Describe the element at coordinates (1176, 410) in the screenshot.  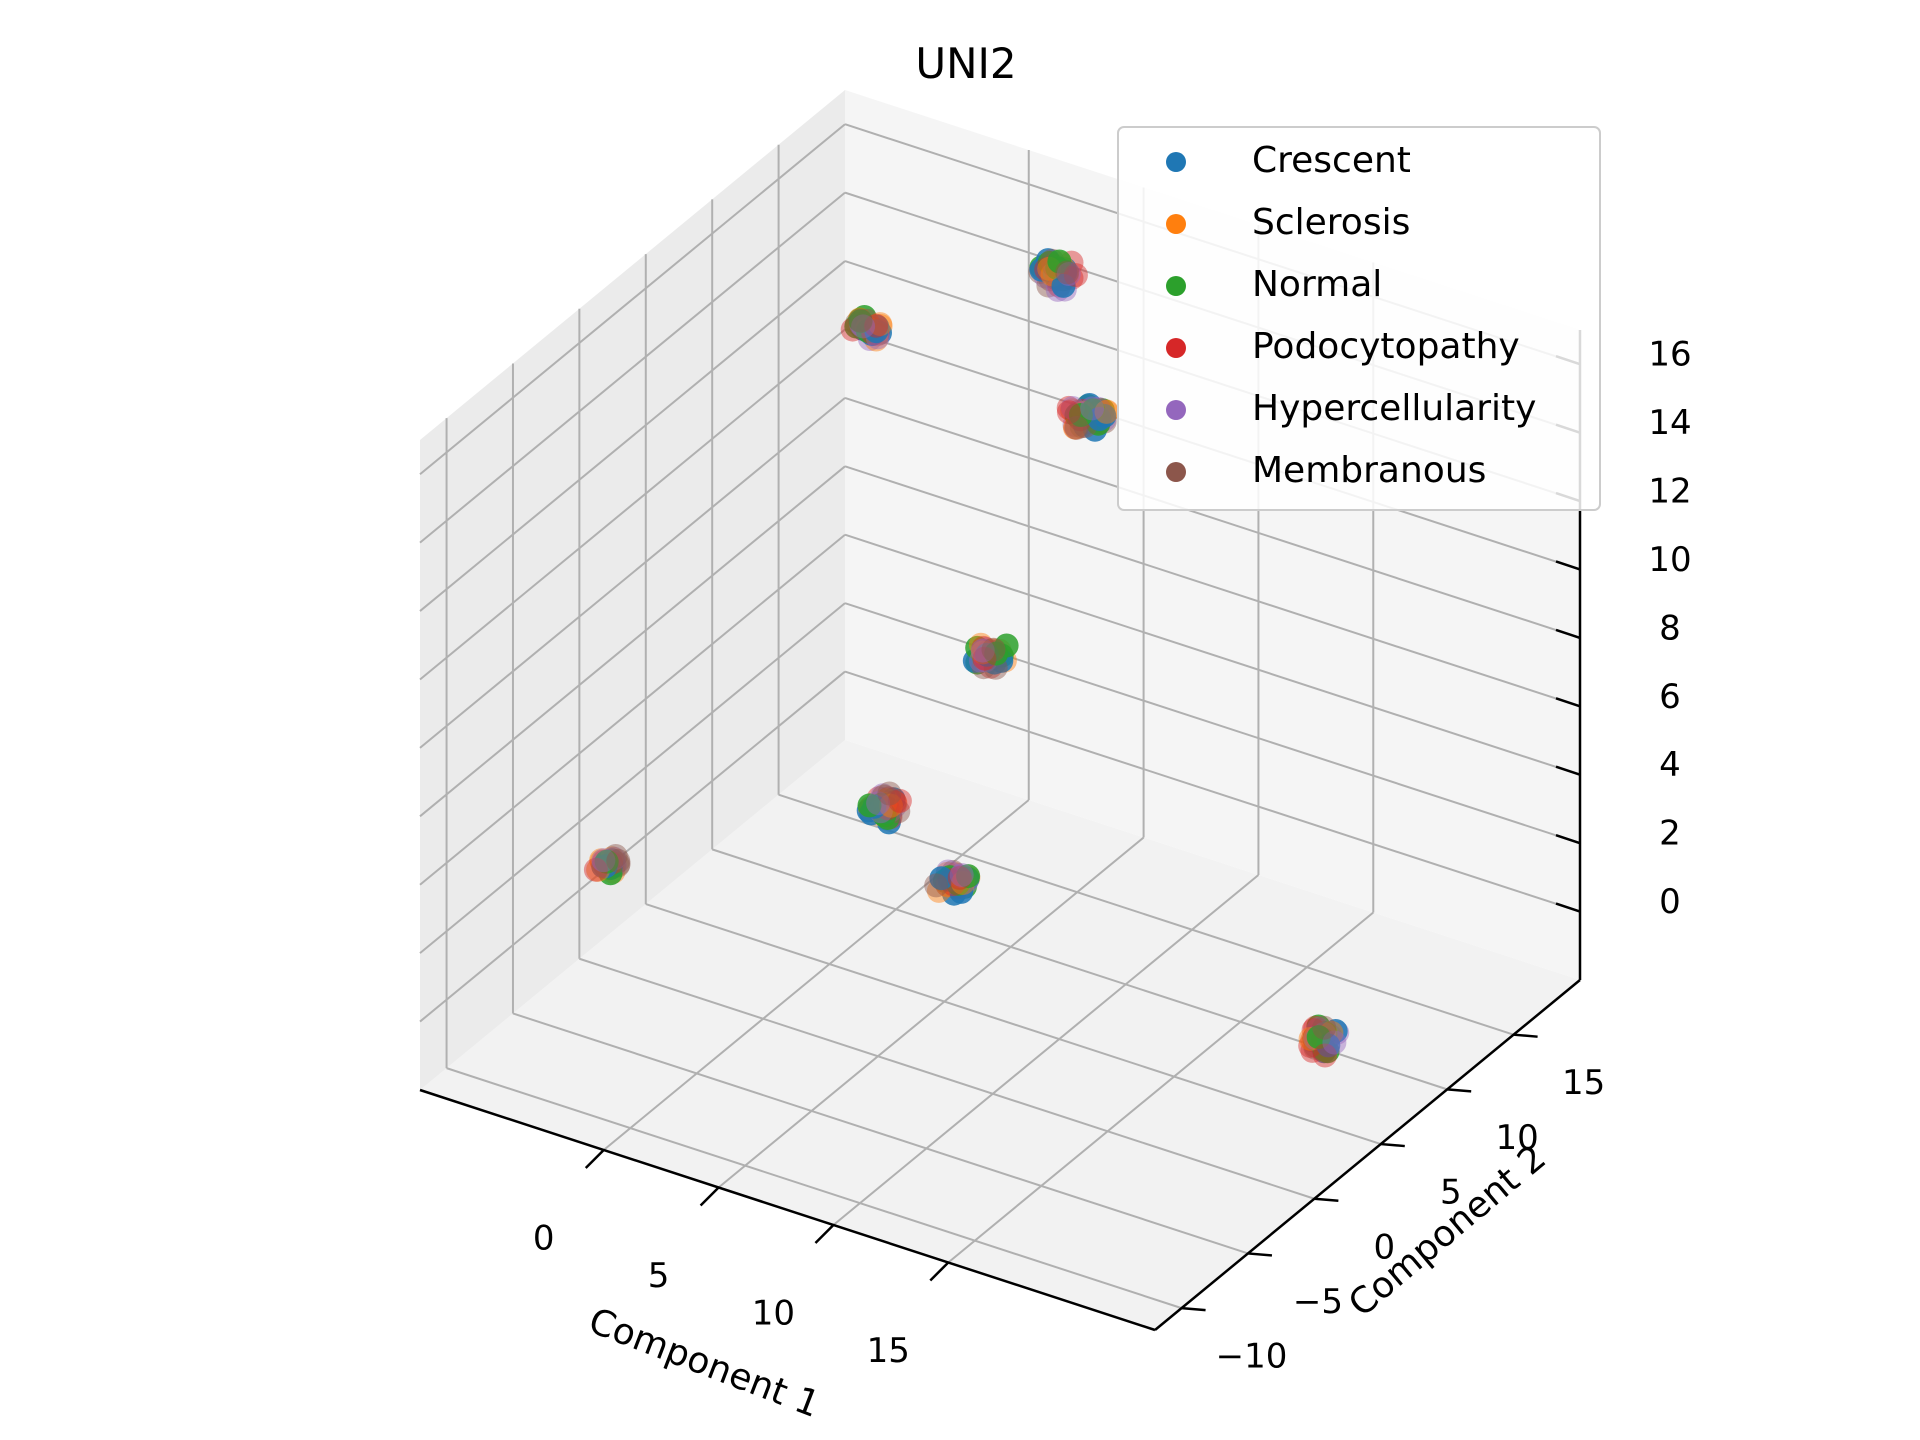
I see `legend-marker-hypercellularity` at that location.